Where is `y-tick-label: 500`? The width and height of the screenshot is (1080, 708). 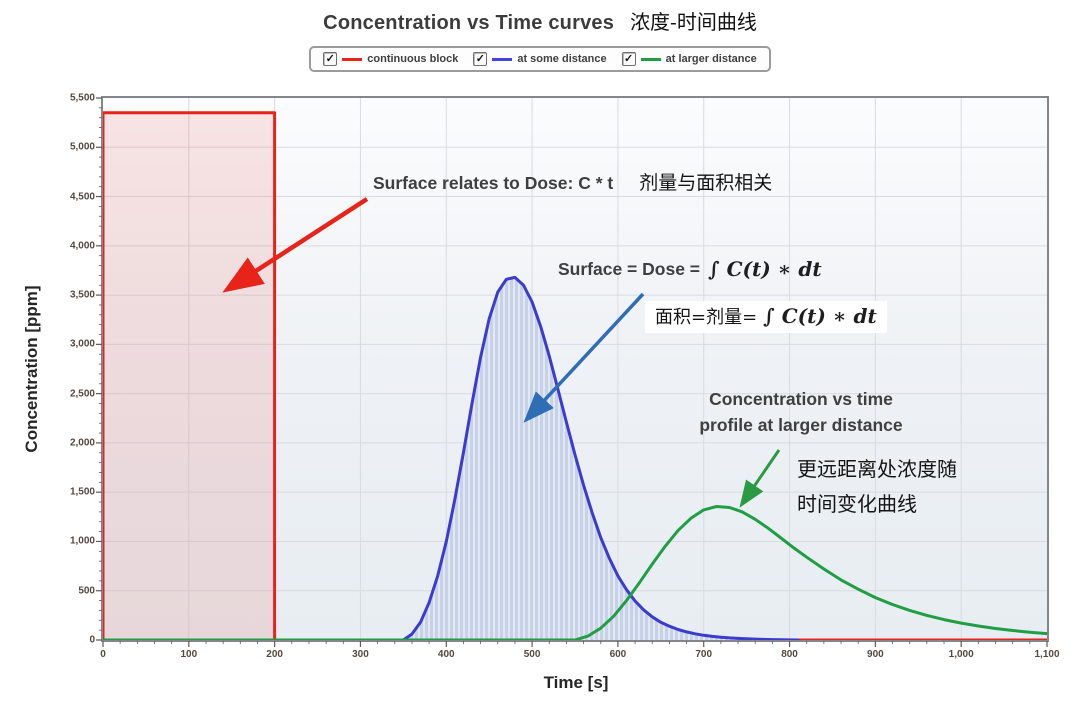 y-tick-label: 500 is located at coordinates (86, 591).